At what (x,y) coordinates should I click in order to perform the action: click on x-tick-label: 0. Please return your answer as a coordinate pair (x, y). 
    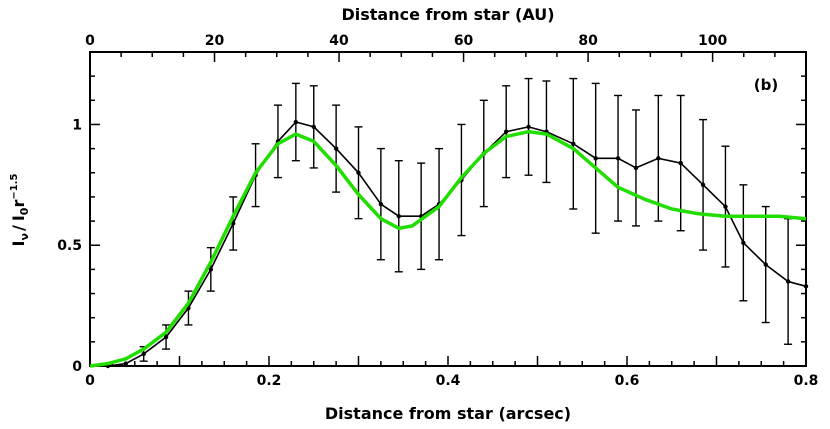
    Looking at the image, I should click on (90, 381).